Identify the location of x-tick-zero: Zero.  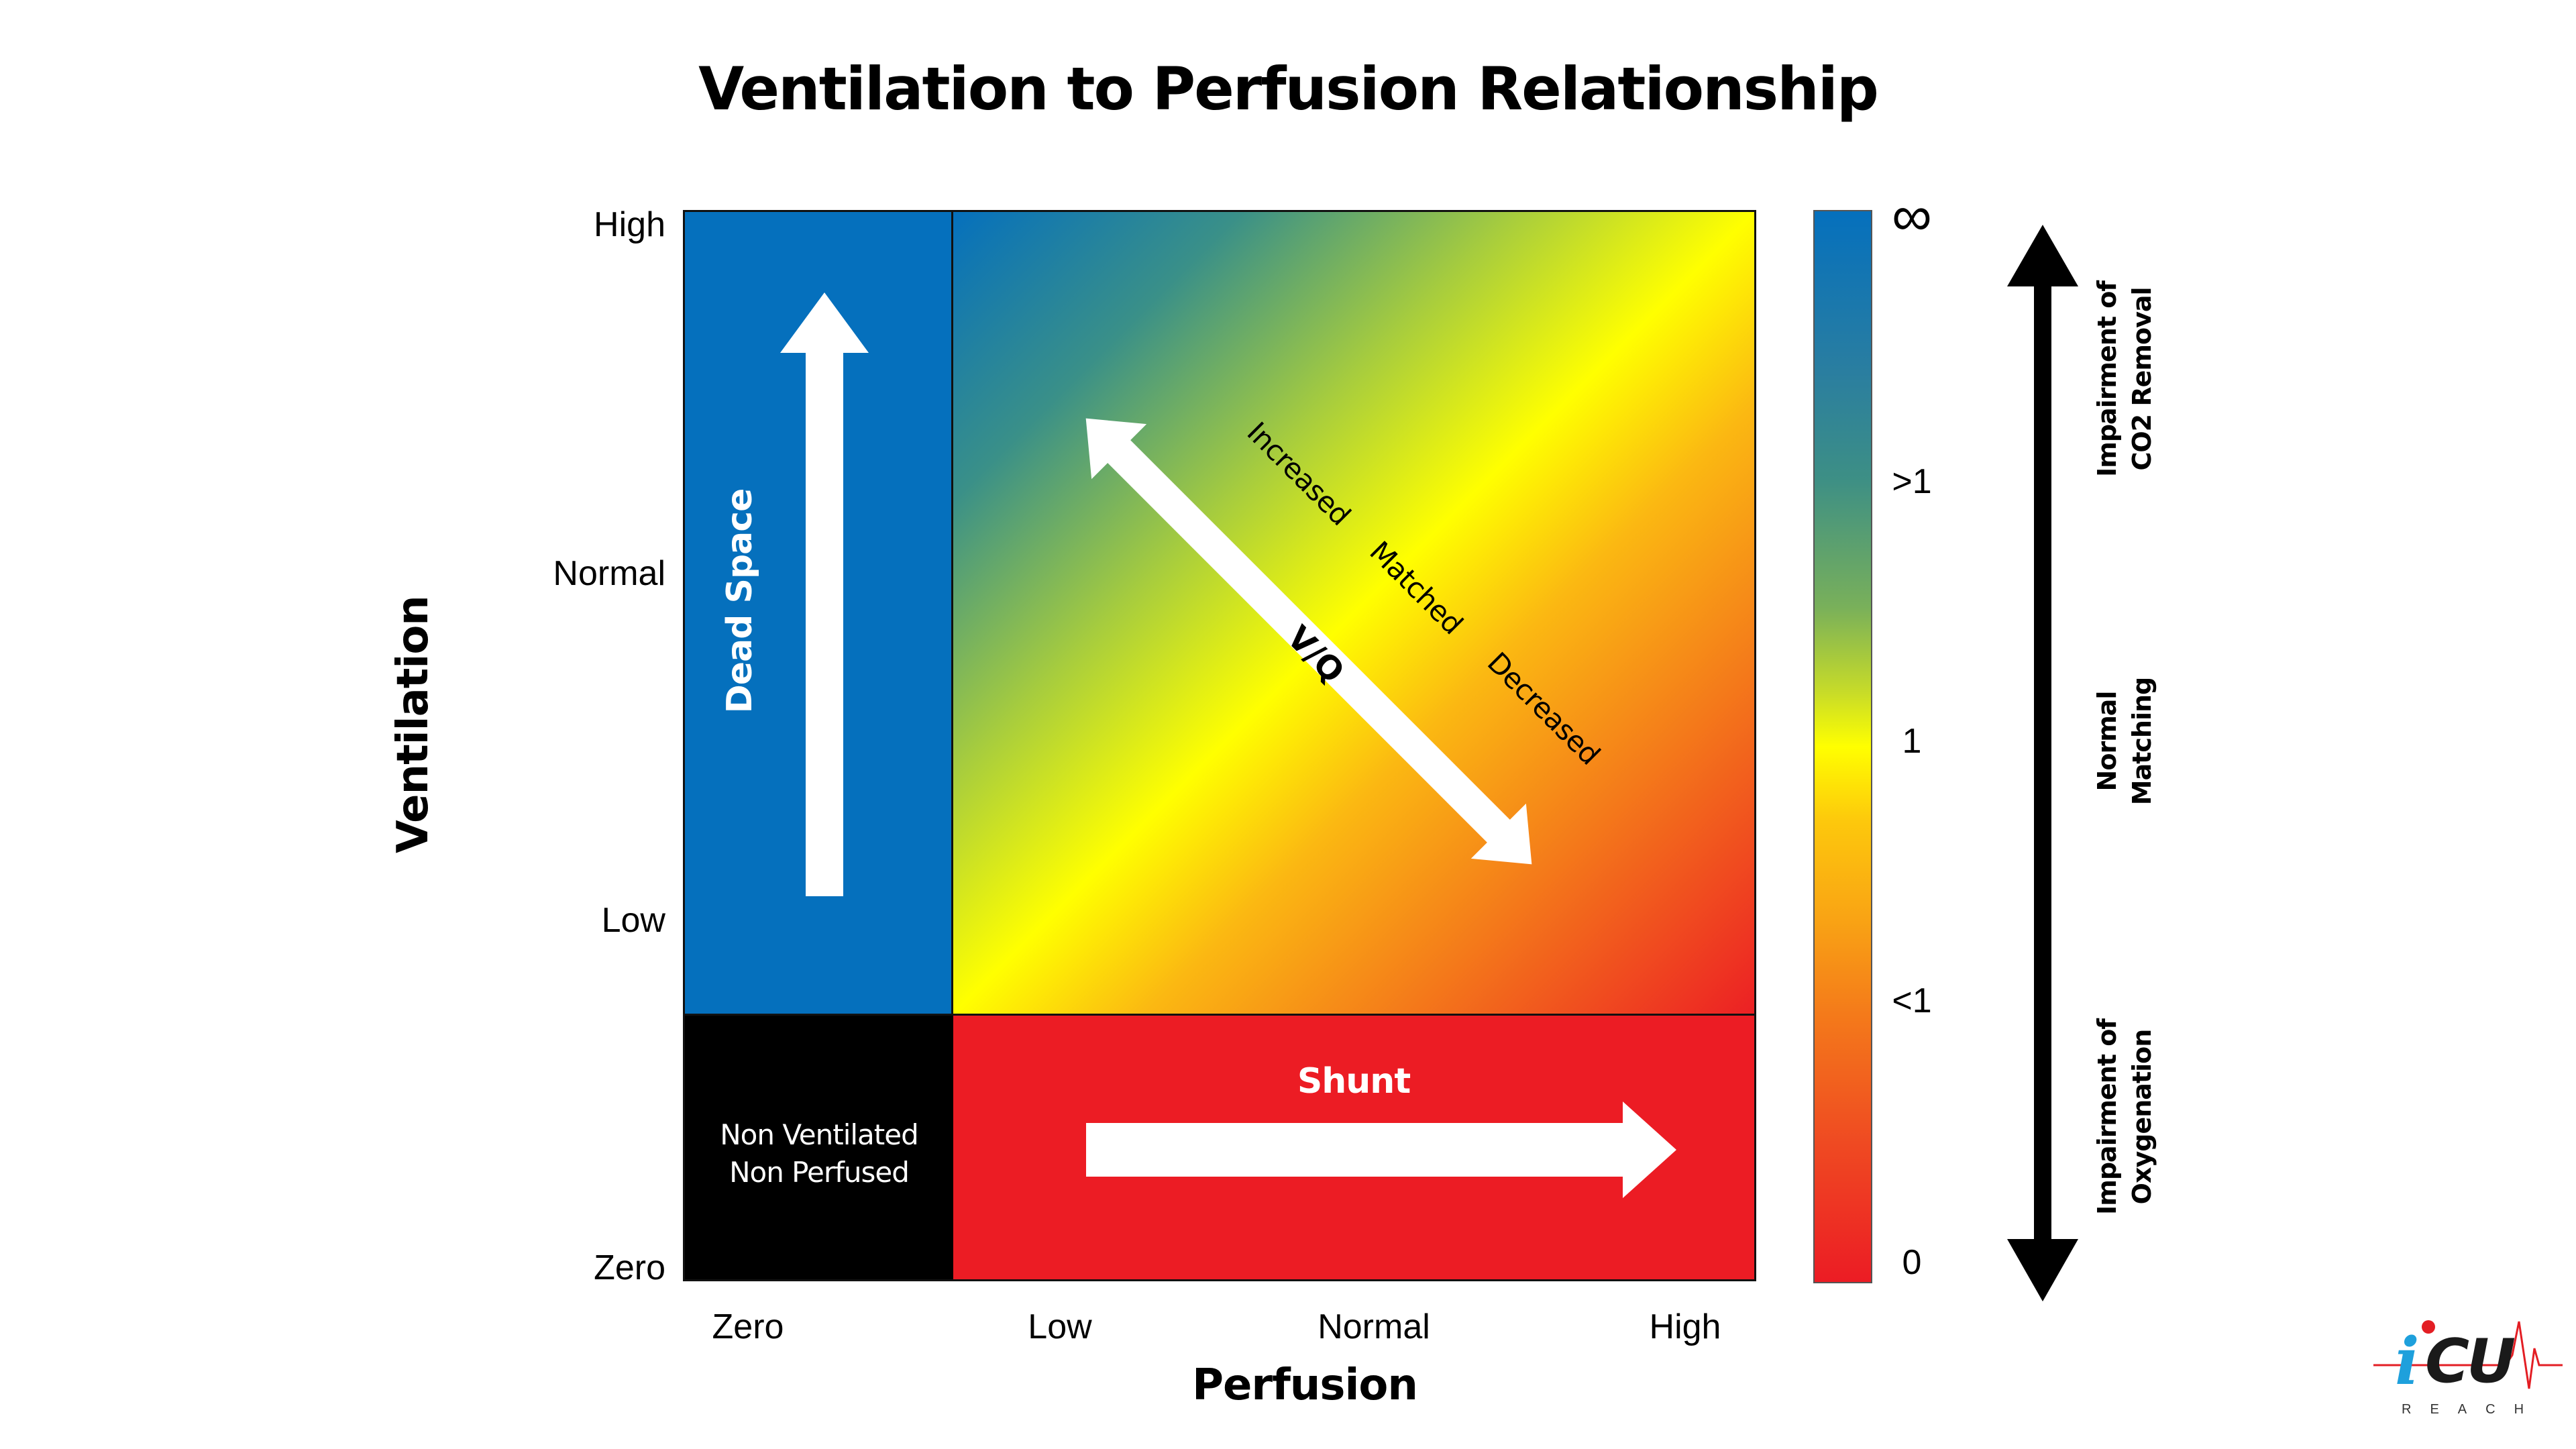
(748, 1326).